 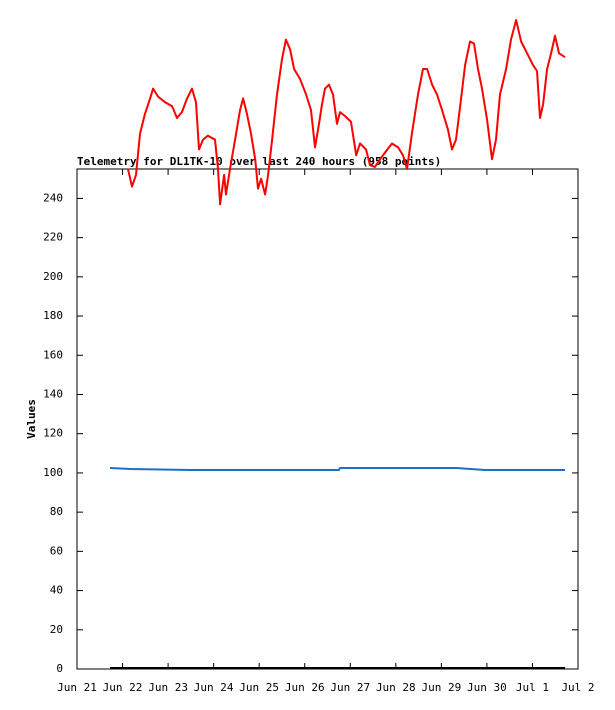 What do you see at coordinates (53, 354) in the screenshot?
I see `y-tick-label: 160` at bounding box center [53, 354].